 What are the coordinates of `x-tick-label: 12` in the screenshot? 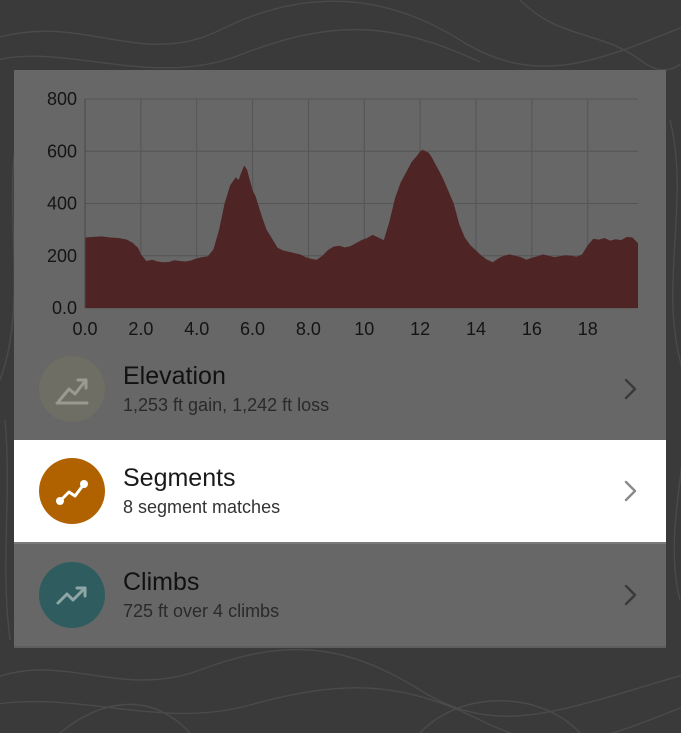 It's located at (420, 328).